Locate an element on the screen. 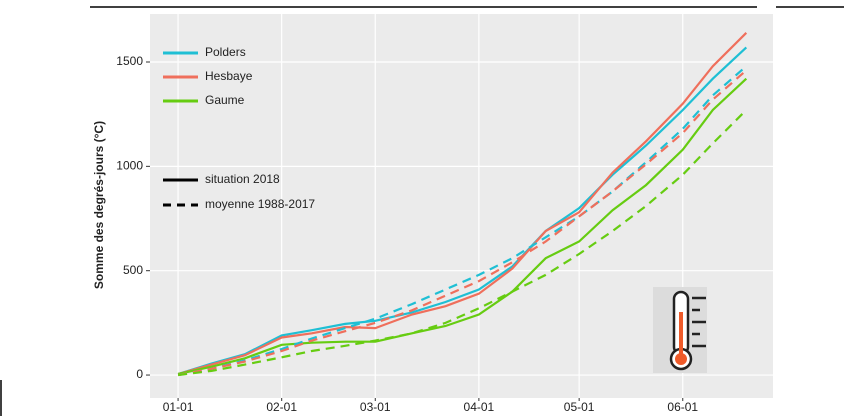  x-tick-label: 01-01 is located at coordinates (178, 407).